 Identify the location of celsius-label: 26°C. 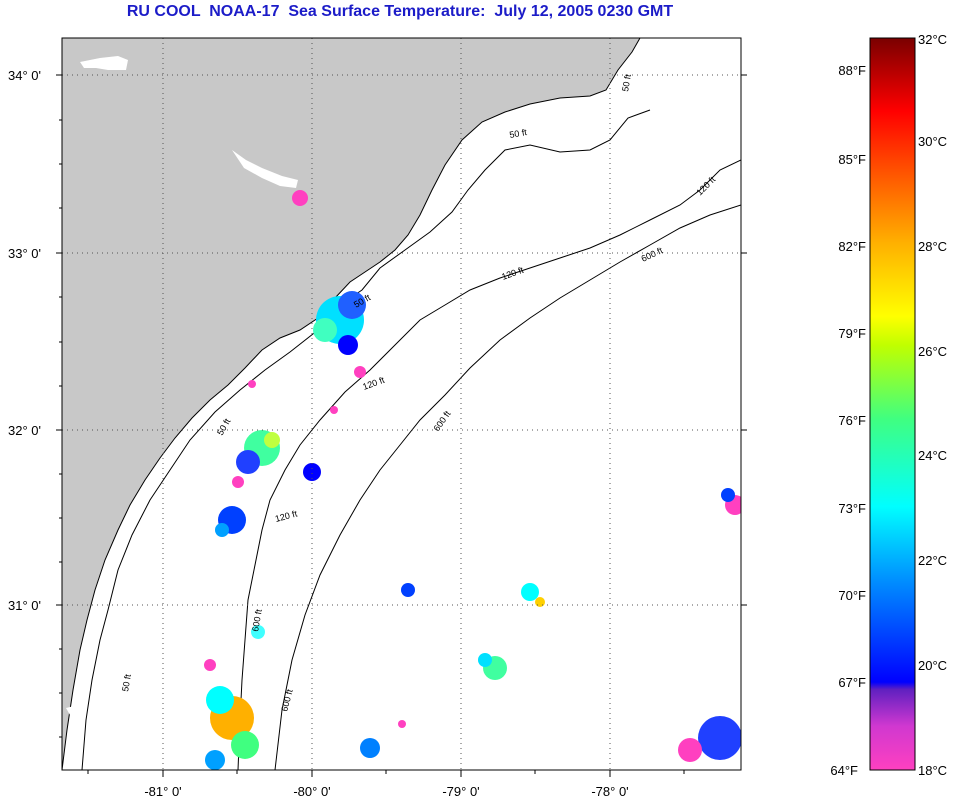
(932, 351).